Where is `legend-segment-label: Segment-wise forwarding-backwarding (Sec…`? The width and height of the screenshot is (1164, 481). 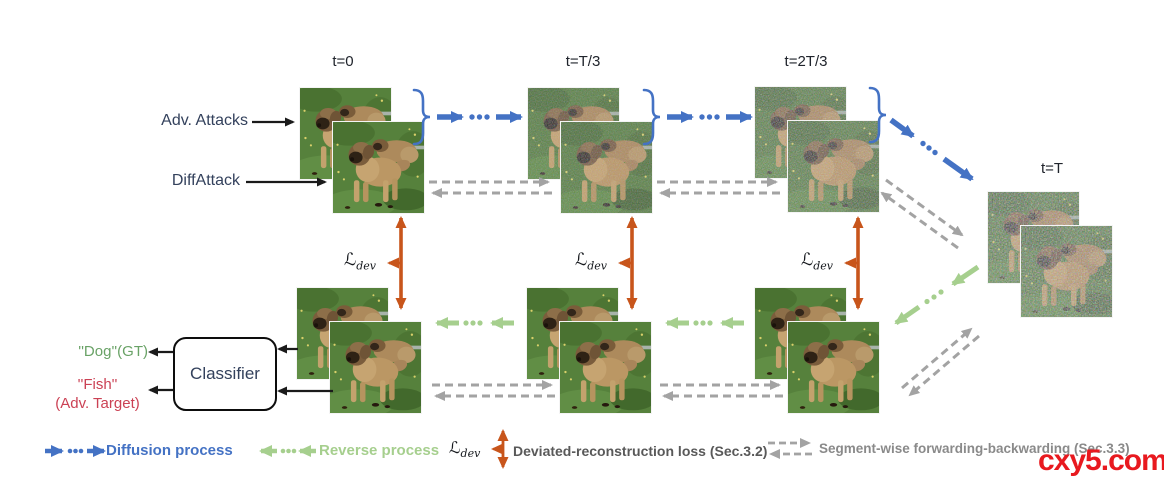
legend-segment-label: Segment-wise forwarding-backwarding (Sec… is located at coordinates (974, 448).